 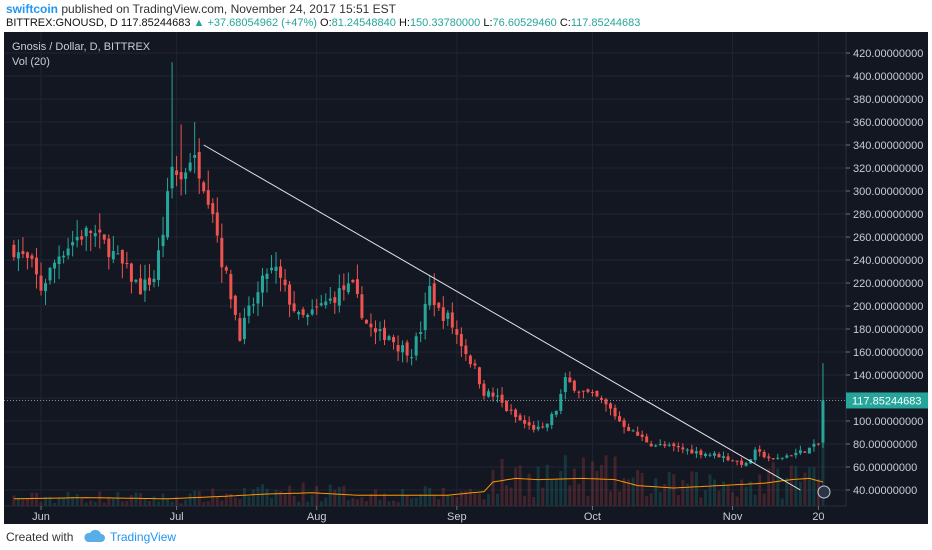 I want to click on tradingview-brand-link: TradingView, so click(x=143, y=537).